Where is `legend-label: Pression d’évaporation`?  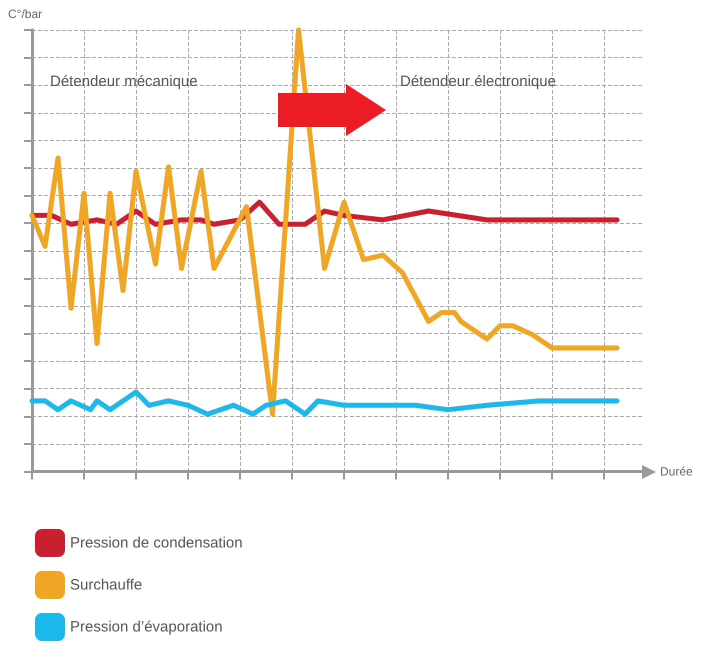
legend-label: Pression d’évaporation is located at coordinates (146, 627).